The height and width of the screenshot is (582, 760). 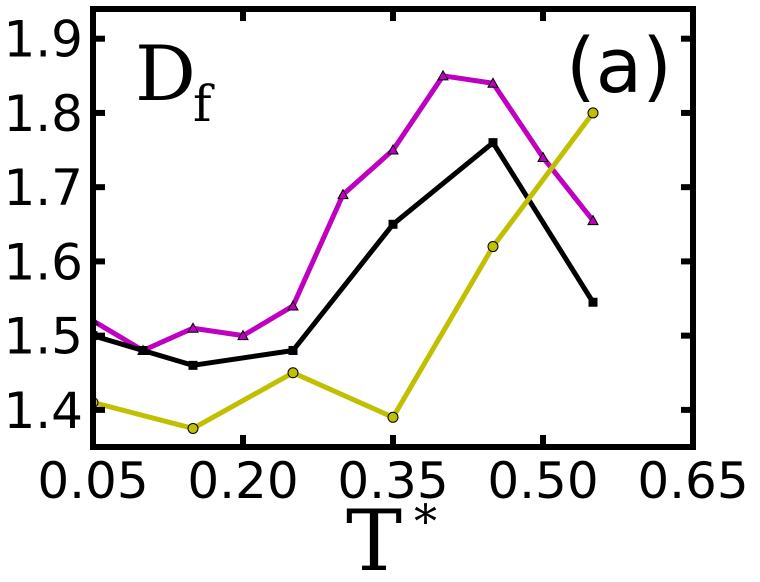 I want to click on x-tick-label: 0.50, so click(x=542, y=481).